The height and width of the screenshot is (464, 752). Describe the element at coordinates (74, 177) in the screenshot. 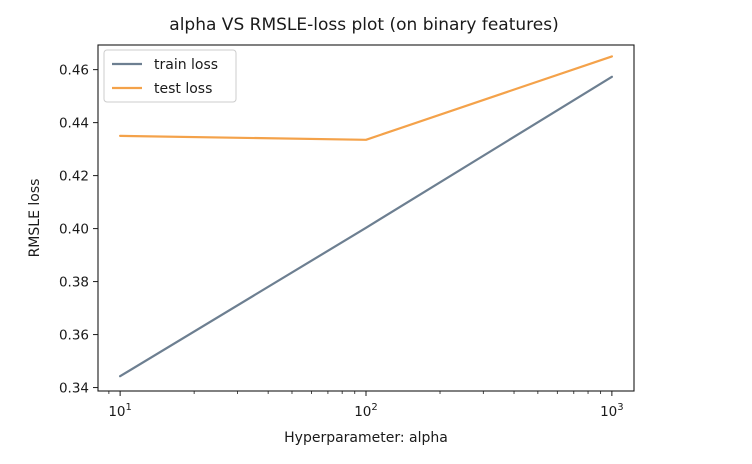

I see `y-tick-label-4: 0.42` at that location.